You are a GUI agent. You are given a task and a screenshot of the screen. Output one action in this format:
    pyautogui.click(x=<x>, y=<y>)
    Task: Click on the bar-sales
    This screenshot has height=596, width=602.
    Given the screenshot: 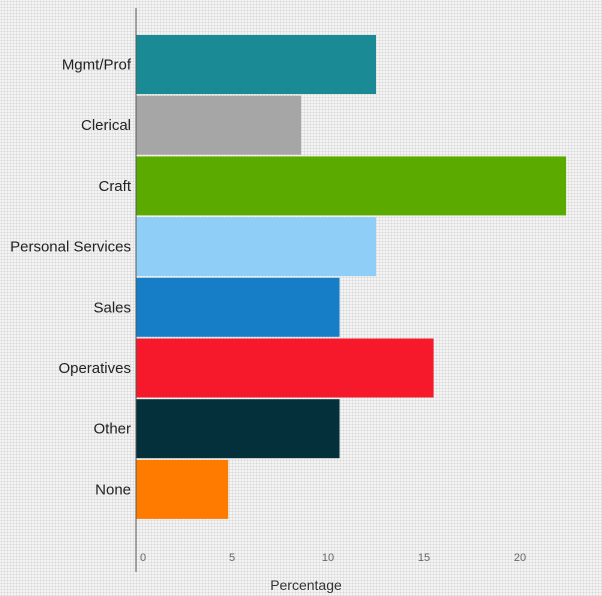 What is the action you would take?
    pyautogui.click(x=238, y=307)
    